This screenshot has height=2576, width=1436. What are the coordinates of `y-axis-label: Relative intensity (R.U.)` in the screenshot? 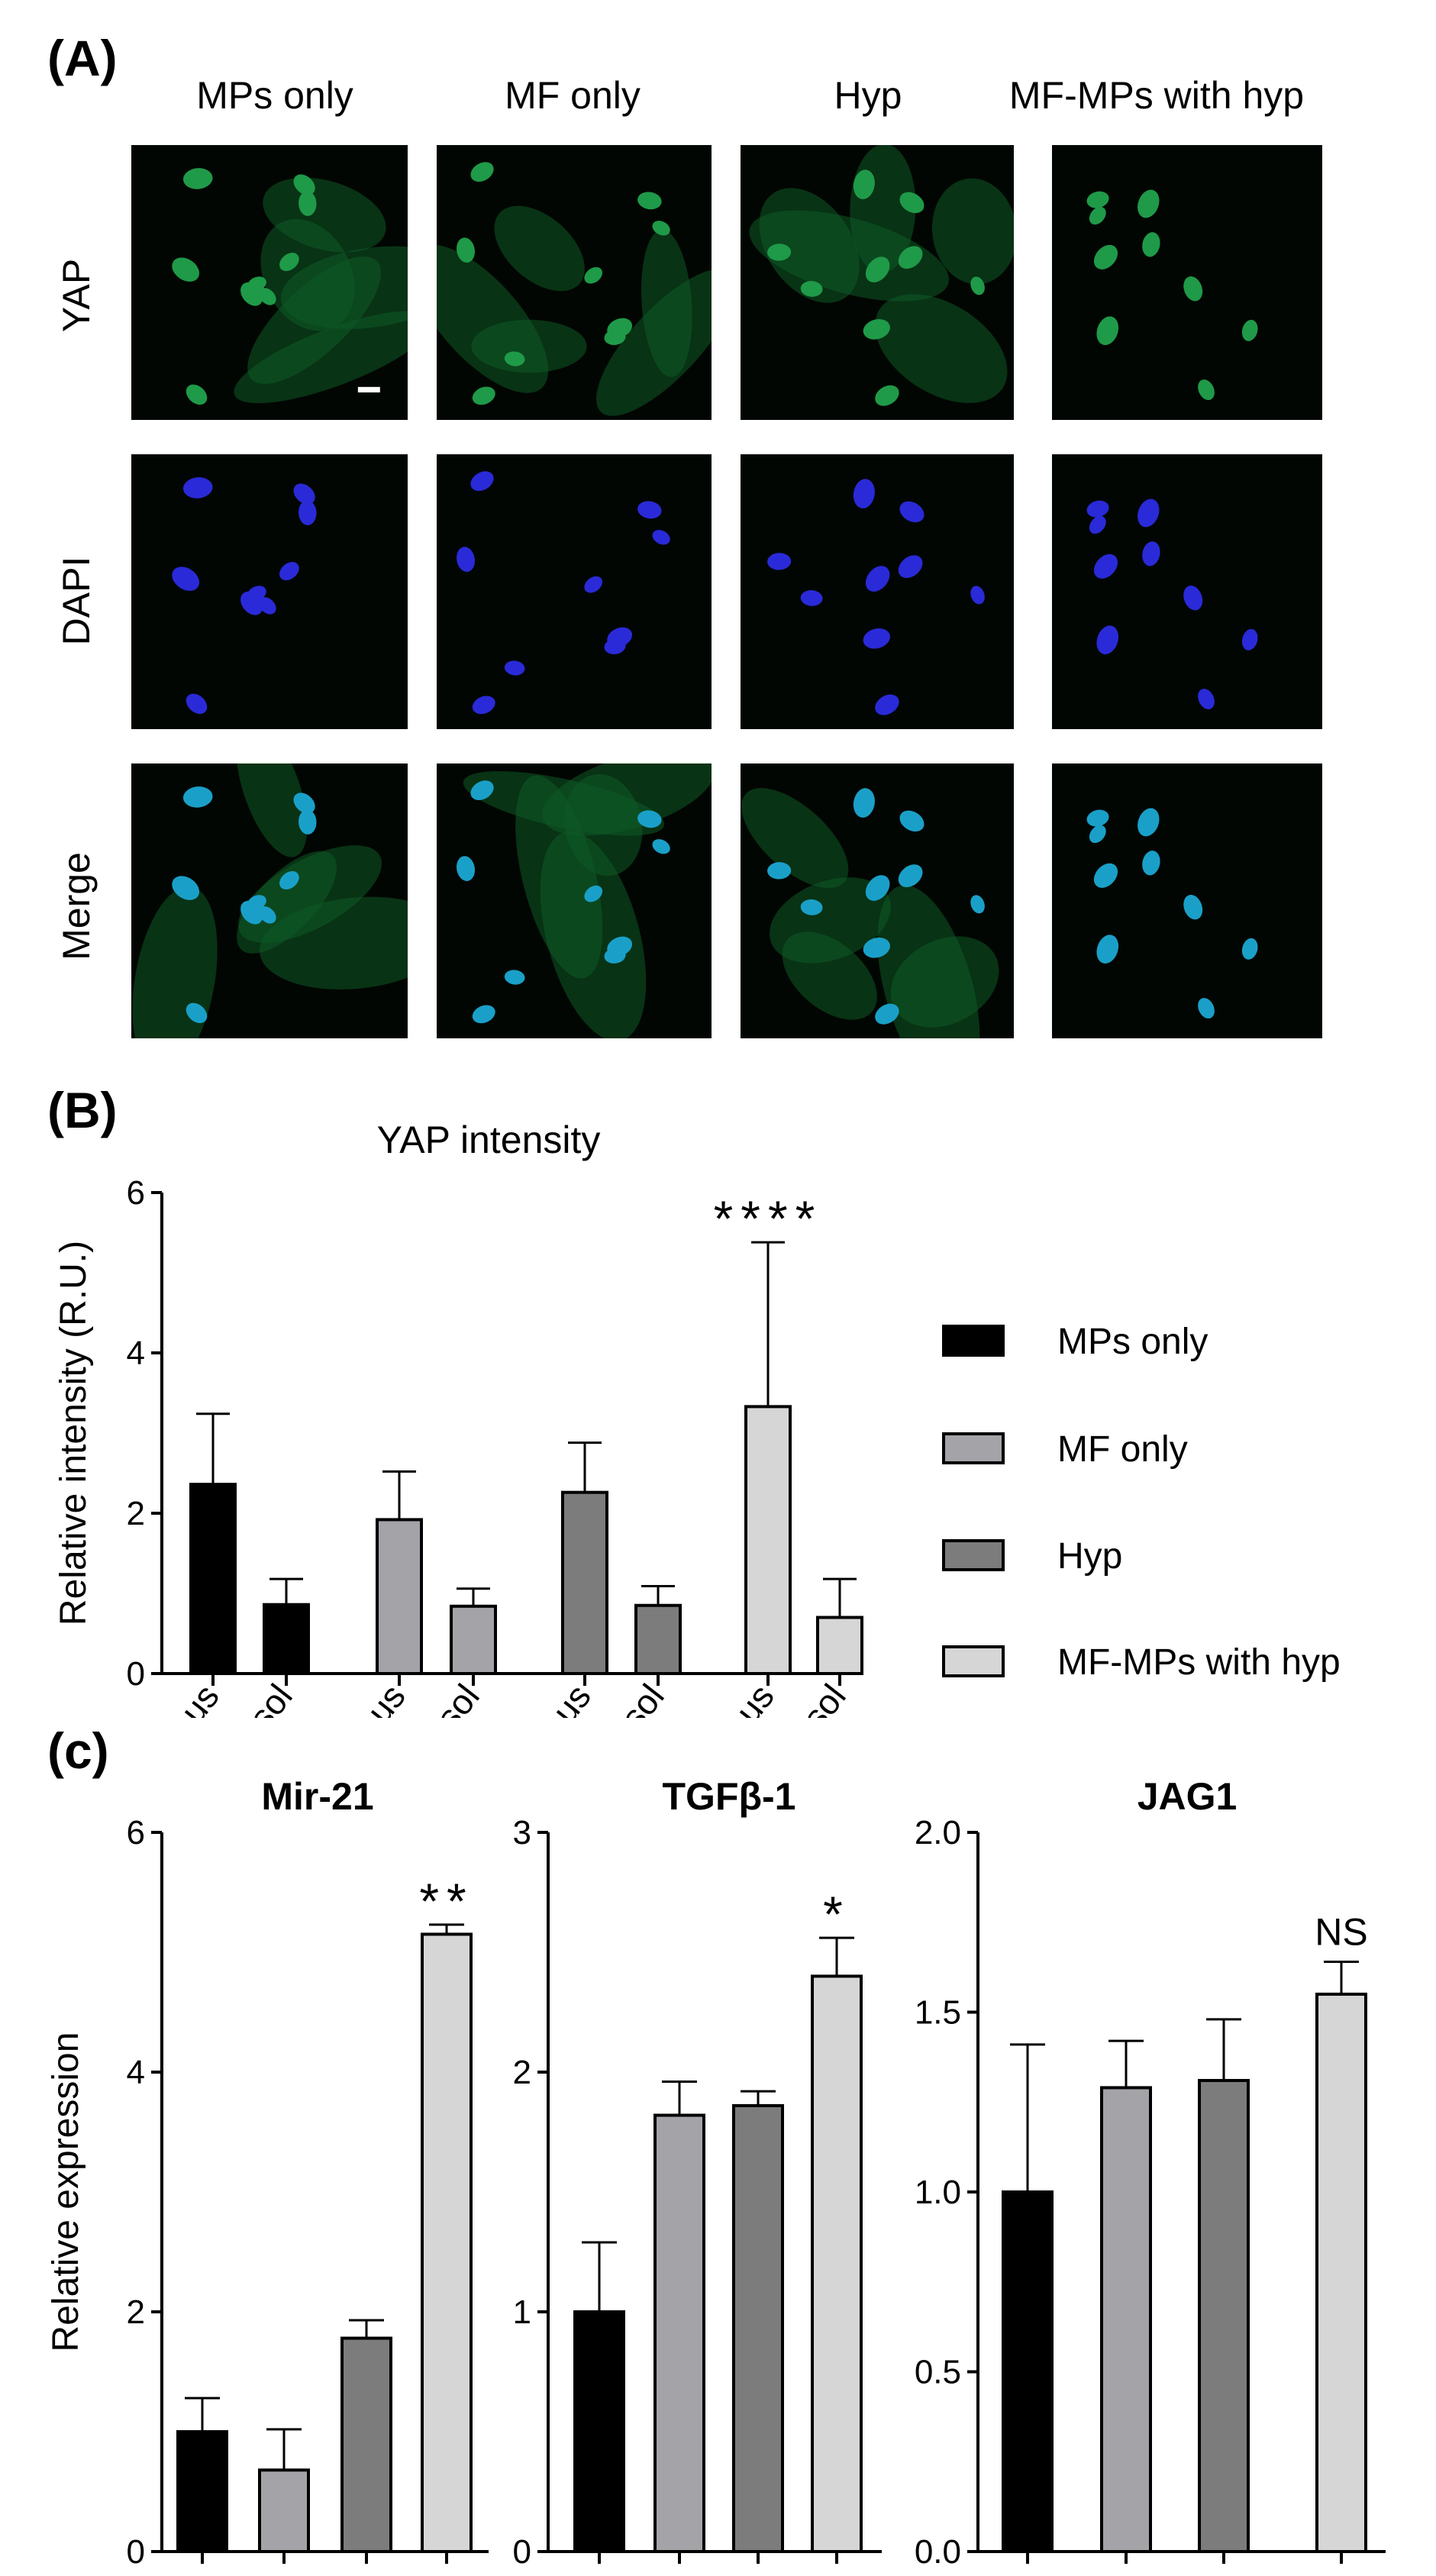 It's located at (73, 1433).